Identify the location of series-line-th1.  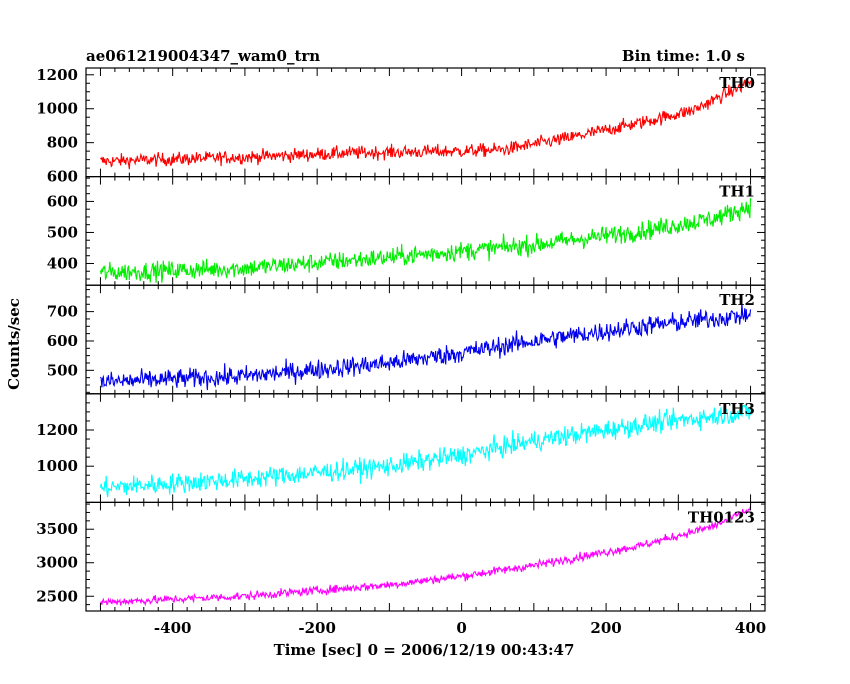
(425, 240).